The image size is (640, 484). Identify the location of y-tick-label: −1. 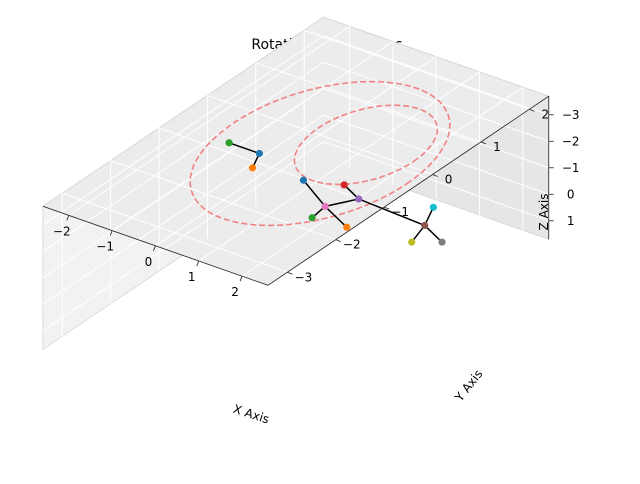
(400, 212).